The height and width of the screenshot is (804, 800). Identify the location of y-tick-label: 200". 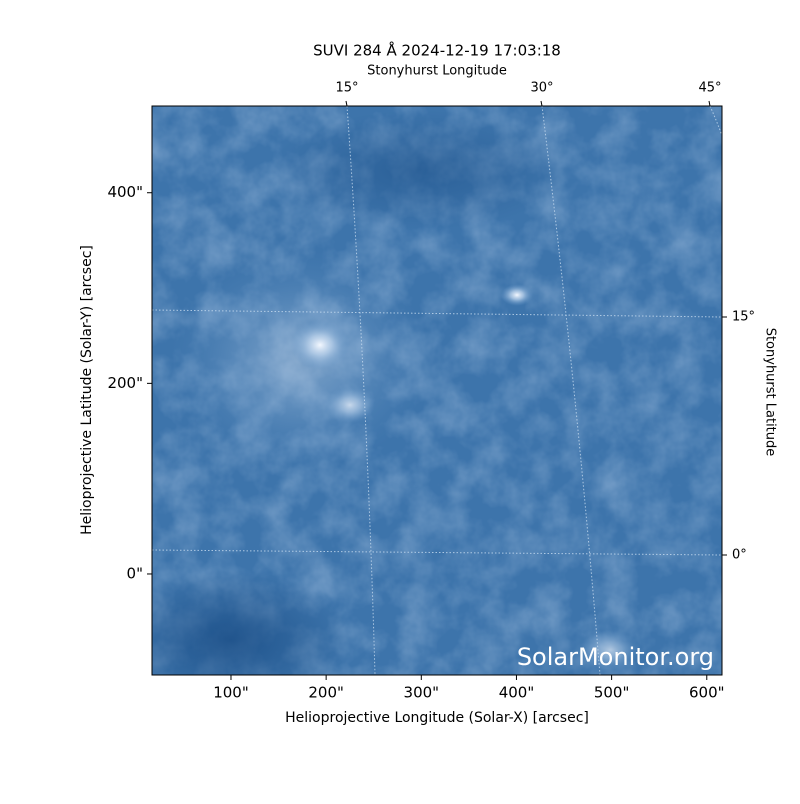
(125, 383).